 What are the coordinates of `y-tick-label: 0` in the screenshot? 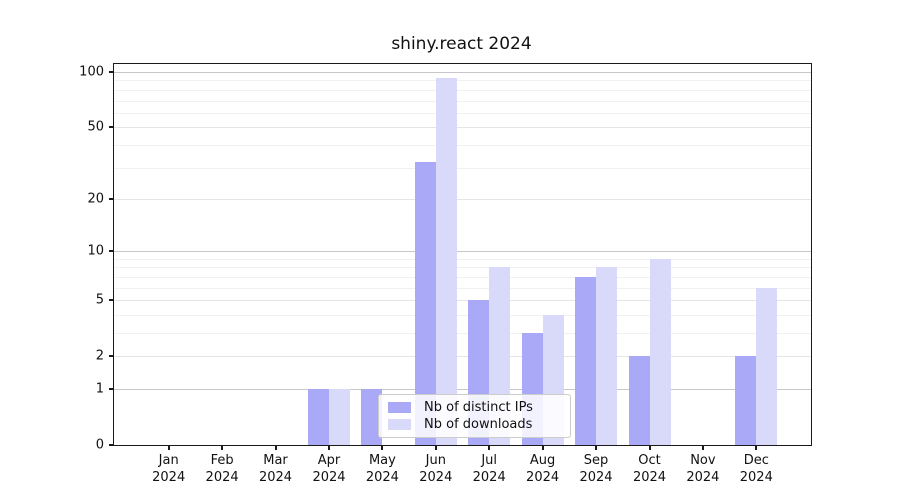 It's located at (99, 445).